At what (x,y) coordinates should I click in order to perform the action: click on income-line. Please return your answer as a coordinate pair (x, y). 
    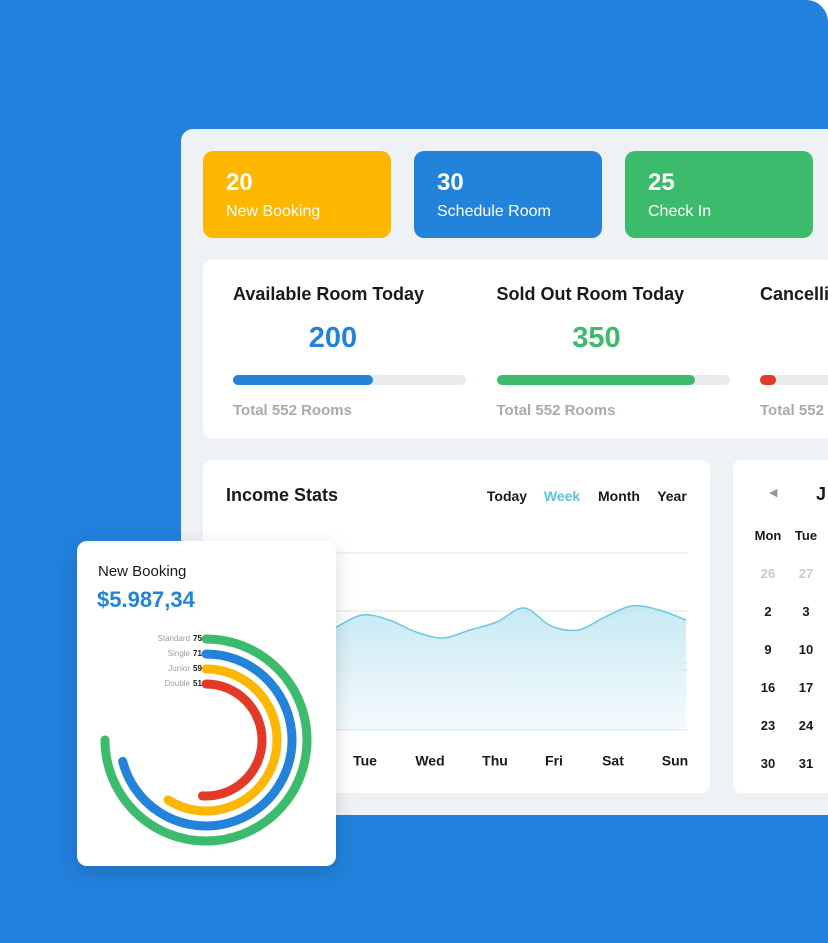
    Looking at the image, I should click on (510, 621).